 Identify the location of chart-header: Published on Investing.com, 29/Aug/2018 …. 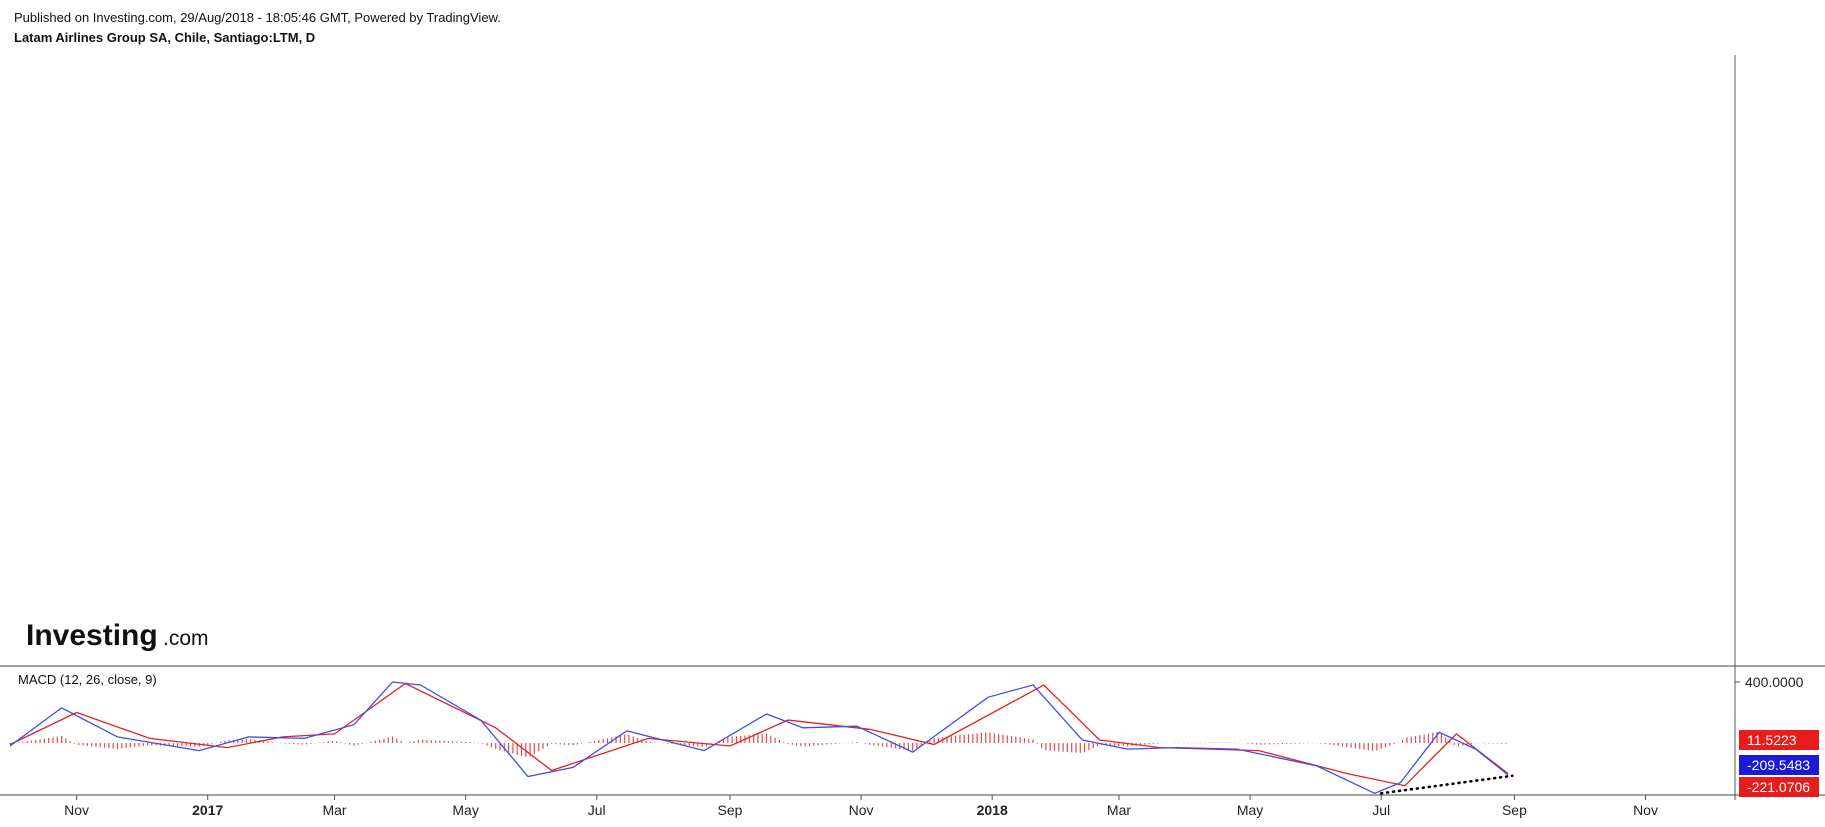
(257, 28).